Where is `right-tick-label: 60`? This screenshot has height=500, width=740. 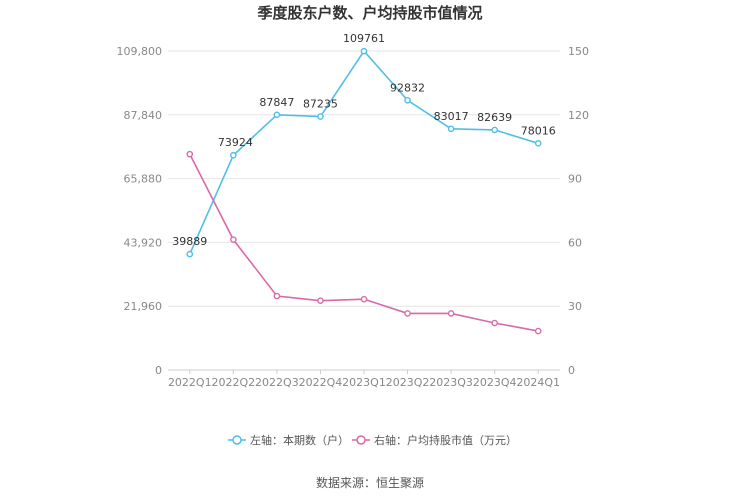
right-tick-label: 60 is located at coordinates (575, 242).